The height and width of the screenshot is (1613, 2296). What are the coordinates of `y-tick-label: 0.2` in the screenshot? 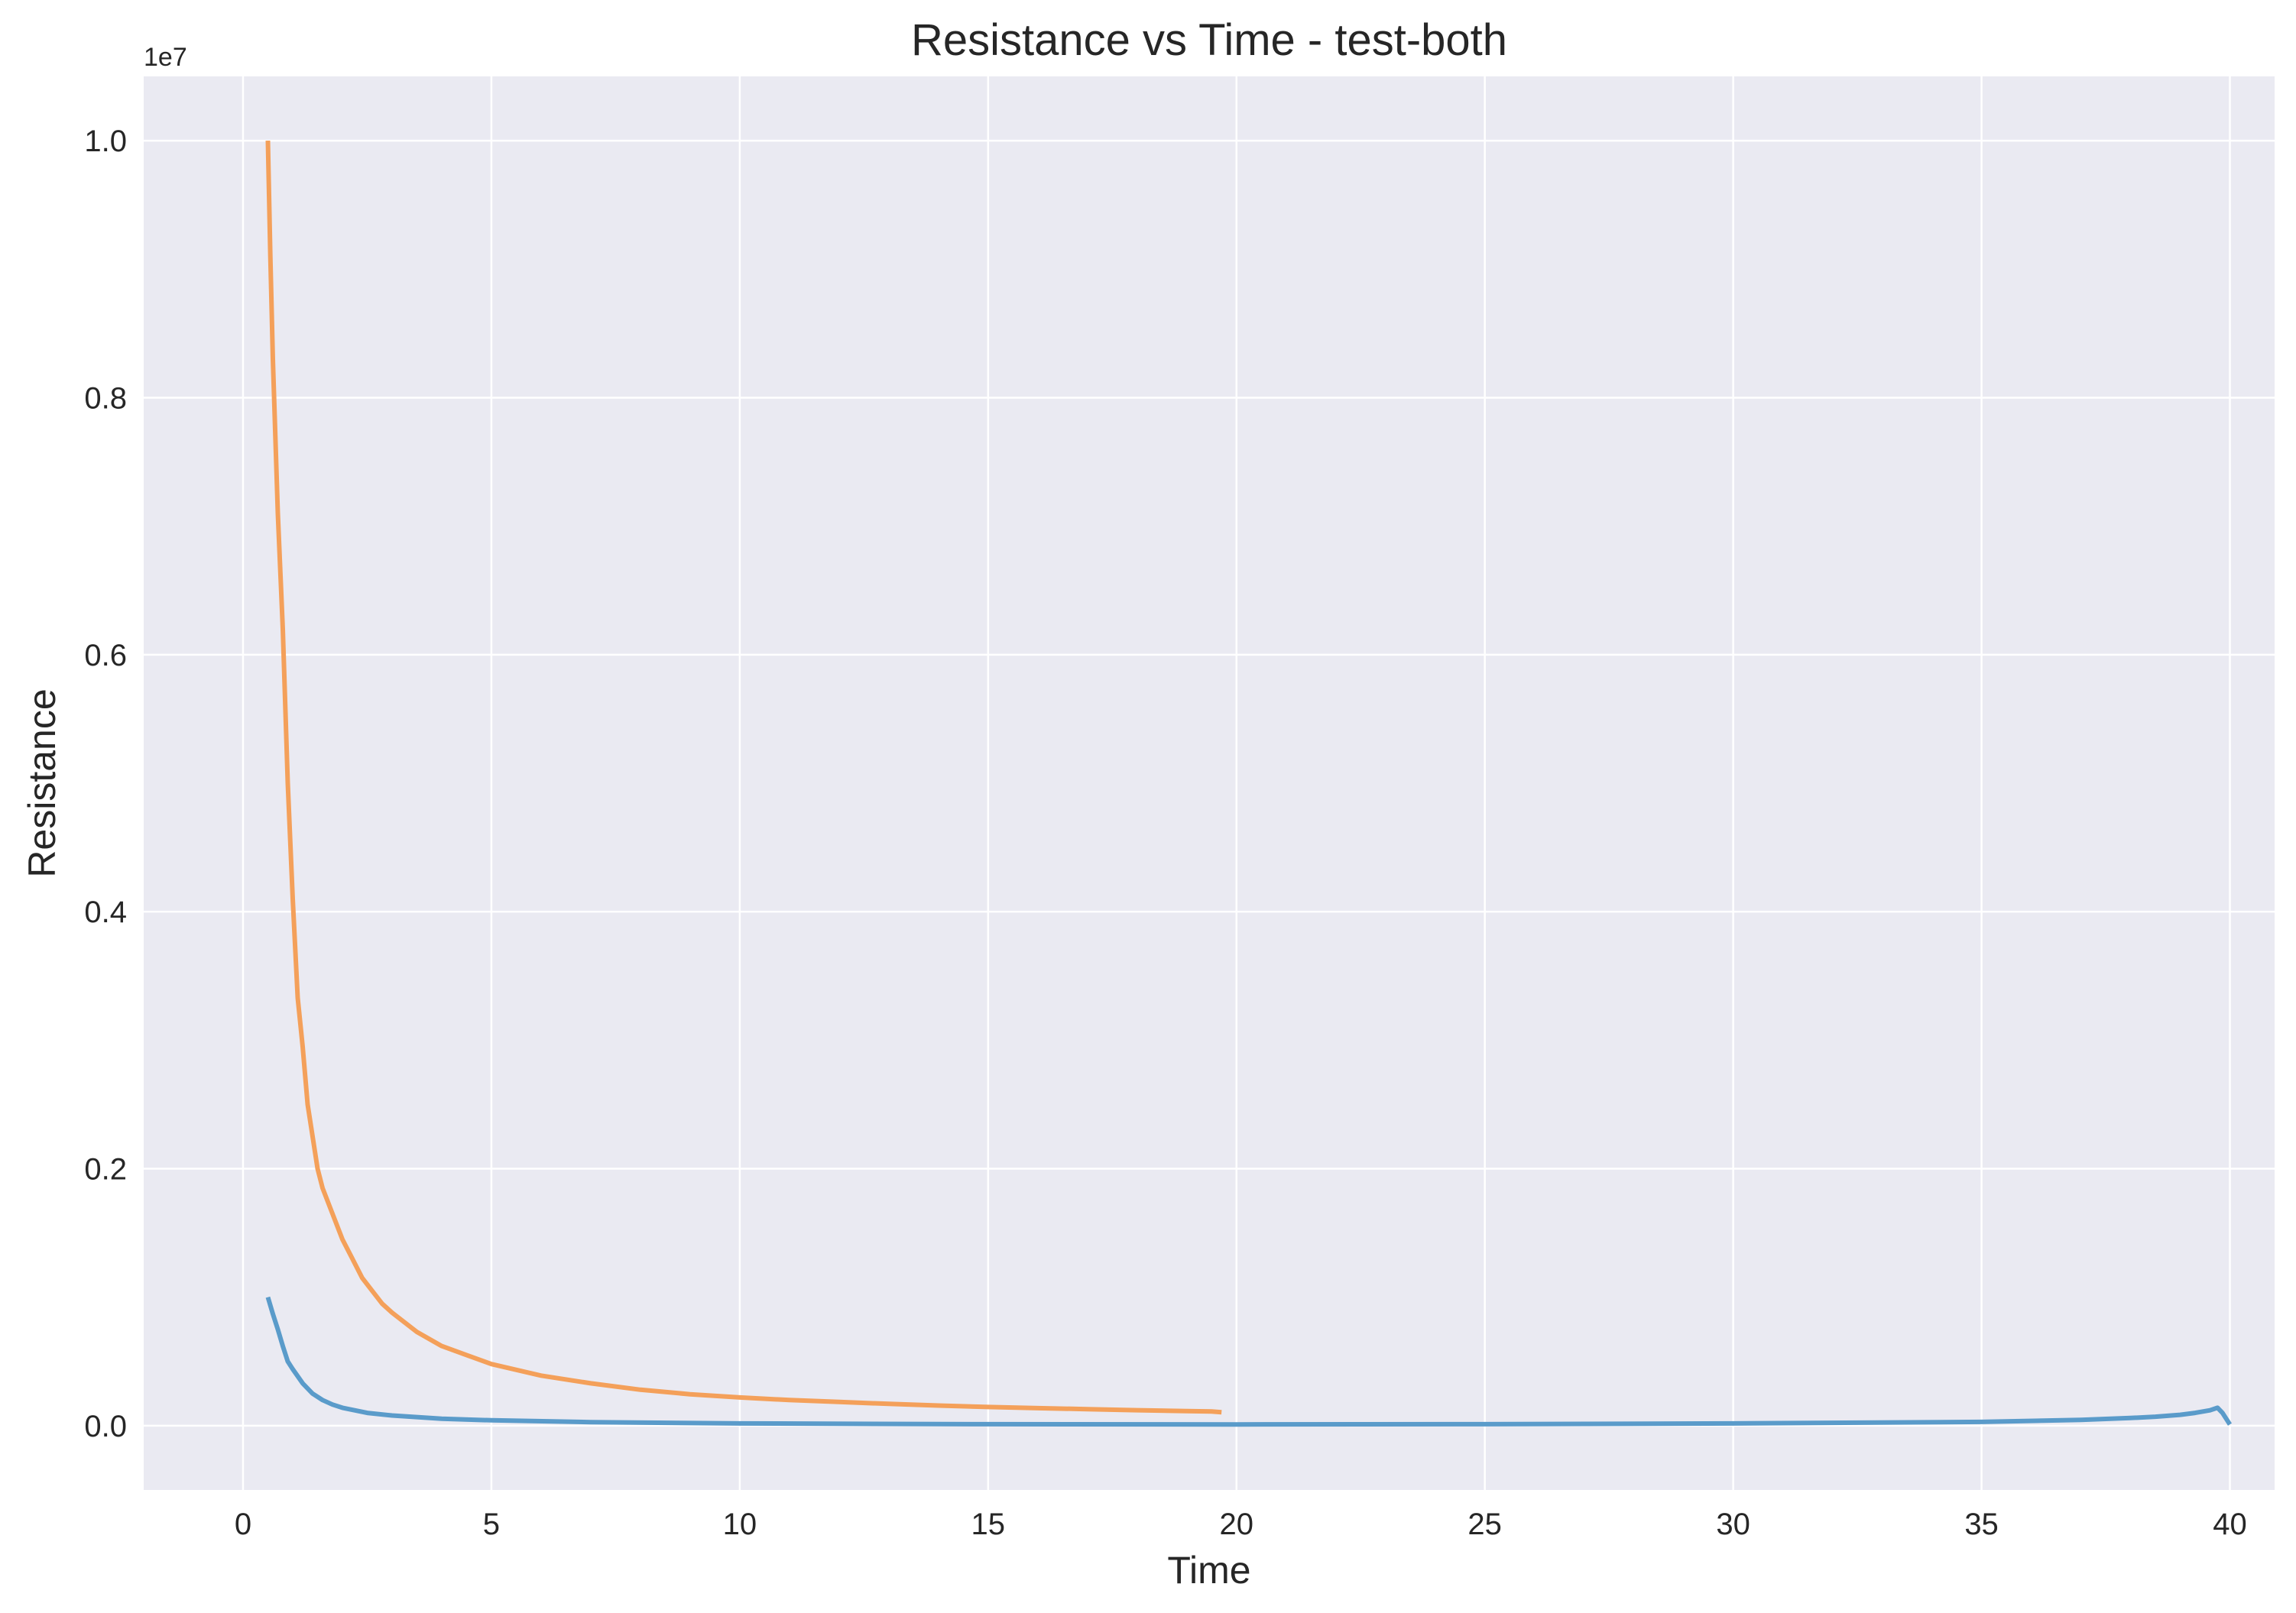 It's located at (105, 1170).